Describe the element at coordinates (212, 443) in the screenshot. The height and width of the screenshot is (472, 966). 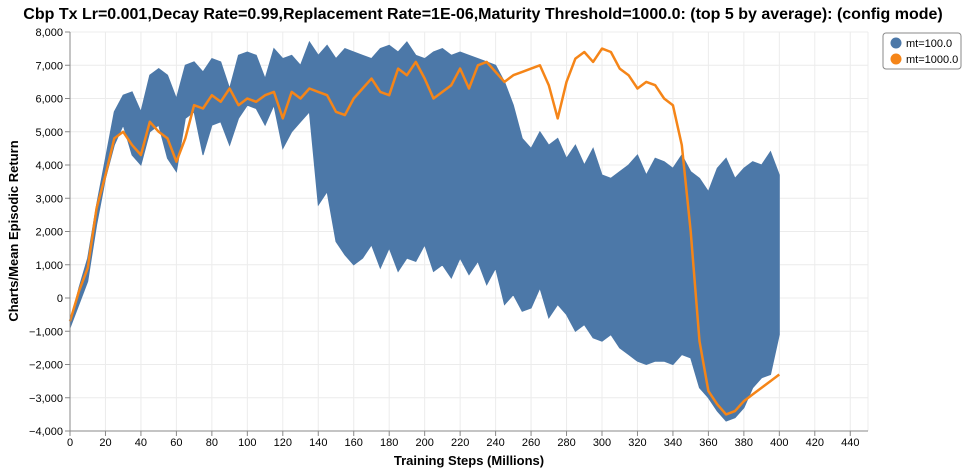
I see `x-tick-label: 80` at that location.